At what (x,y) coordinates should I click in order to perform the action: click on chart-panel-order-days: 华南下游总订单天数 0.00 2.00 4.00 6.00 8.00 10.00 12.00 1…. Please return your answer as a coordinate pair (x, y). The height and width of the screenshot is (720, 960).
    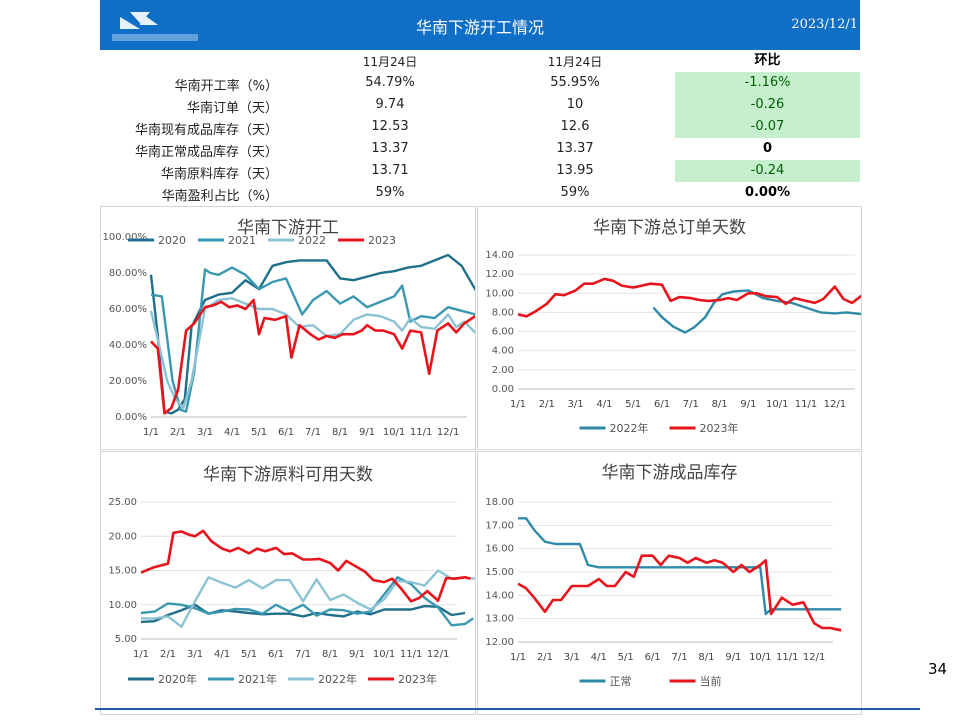
    Looking at the image, I should click on (669, 328).